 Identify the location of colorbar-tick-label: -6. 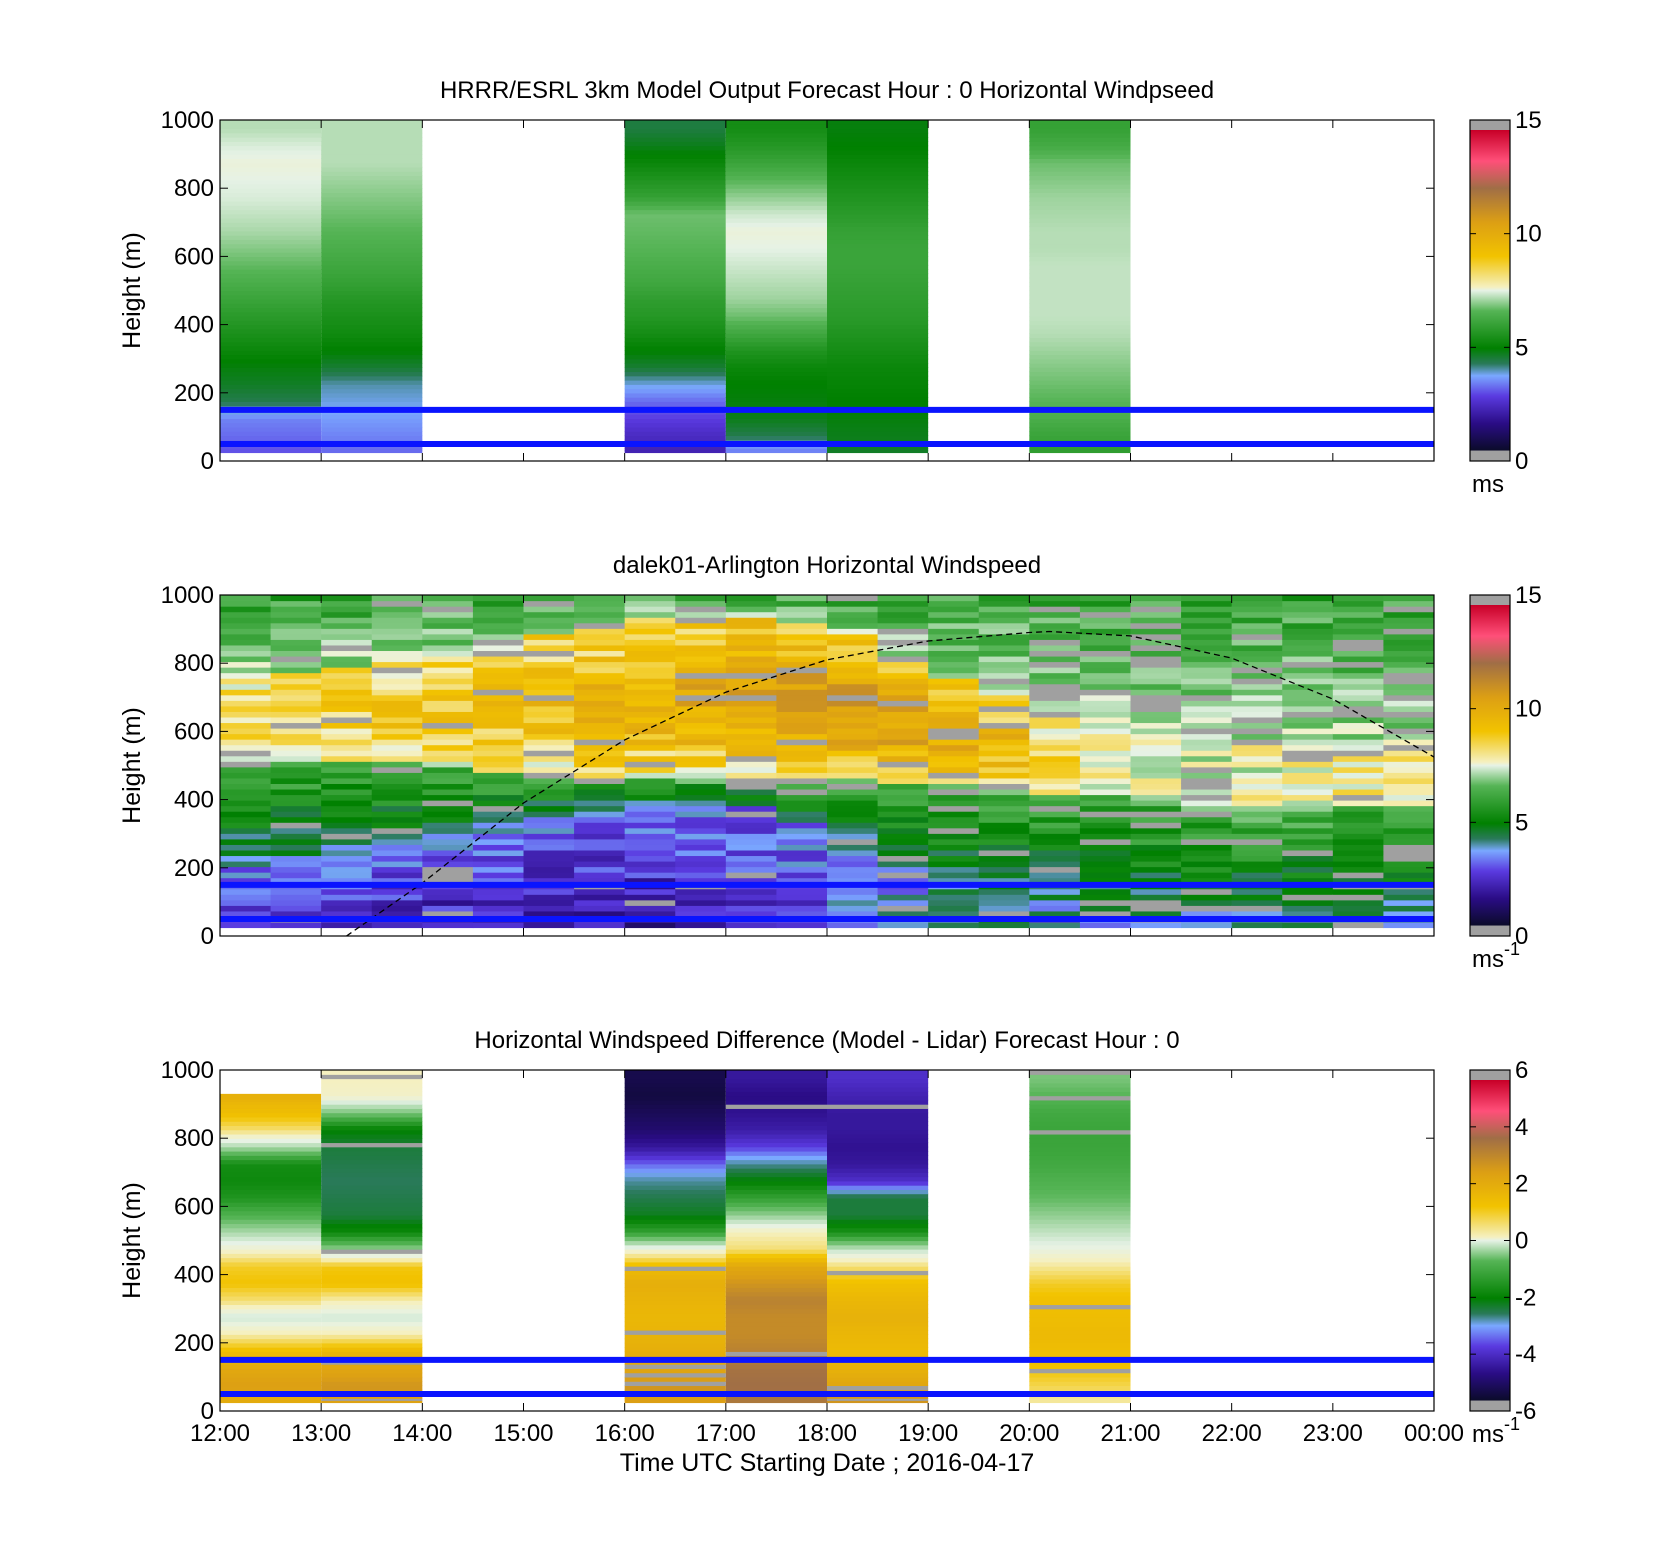
(1525, 1411).